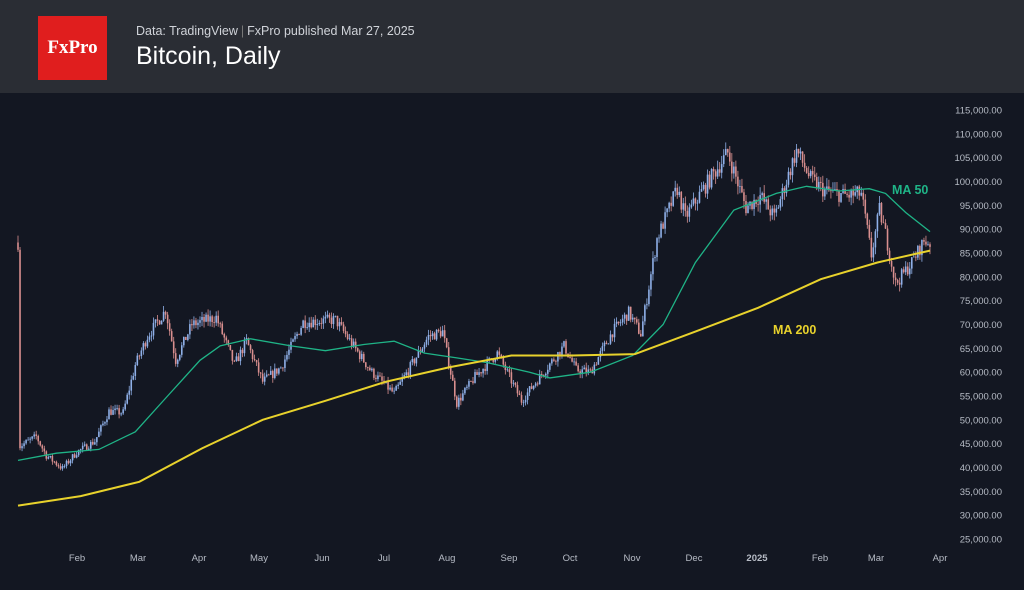 This screenshot has width=1024, height=590. What do you see at coordinates (981, 468) in the screenshot?
I see `y-tick-label: 40,000.00` at bounding box center [981, 468].